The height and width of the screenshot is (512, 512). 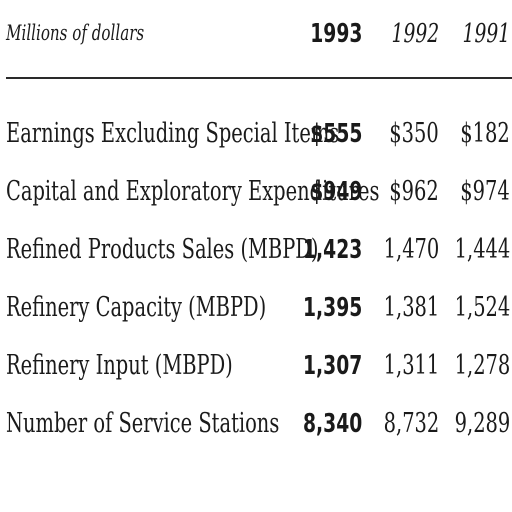 I want to click on value-1993: 8,340, so click(x=332, y=424).